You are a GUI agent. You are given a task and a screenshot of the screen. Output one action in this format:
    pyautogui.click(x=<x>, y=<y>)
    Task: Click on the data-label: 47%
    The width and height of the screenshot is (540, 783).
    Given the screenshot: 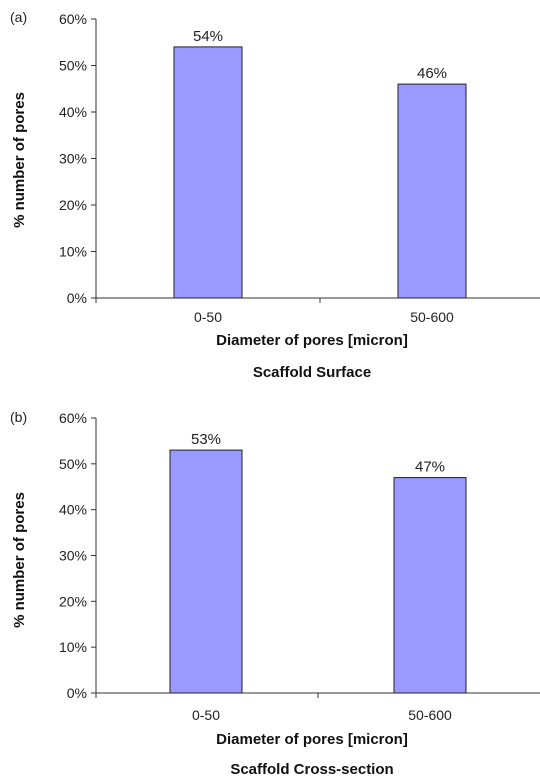 What is the action you would take?
    pyautogui.click(x=430, y=467)
    